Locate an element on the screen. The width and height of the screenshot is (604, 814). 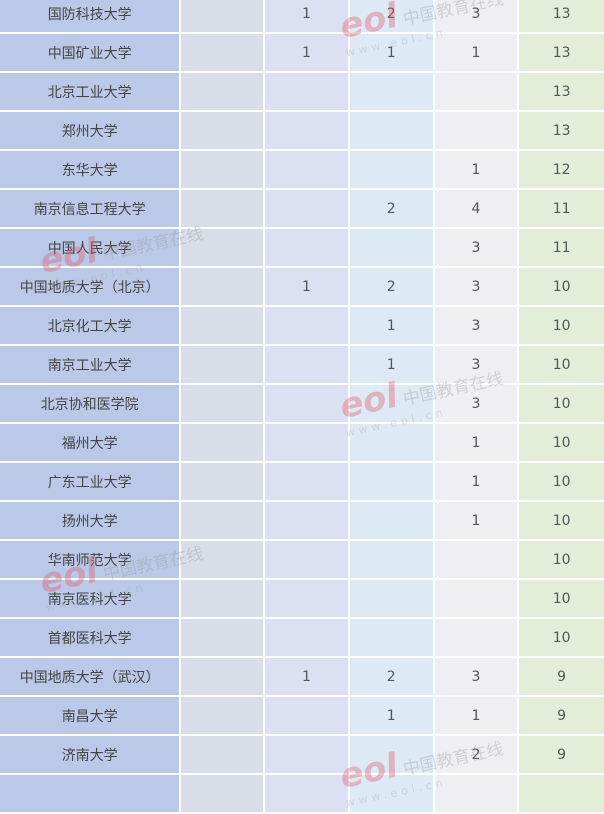
table-row: 济南大学 2 9 is located at coordinates (302, 754).